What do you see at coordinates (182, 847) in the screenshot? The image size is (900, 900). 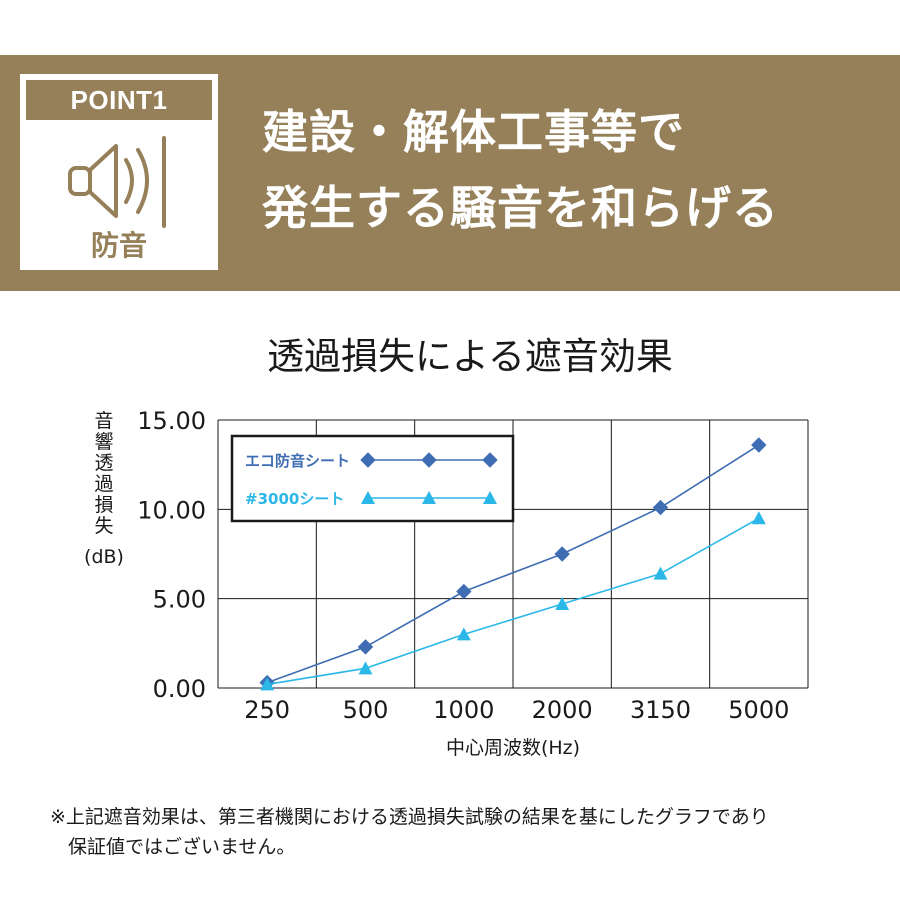 I see `disclaimer-line2: 保証値ではございません。` at bounding box center [182, 847].